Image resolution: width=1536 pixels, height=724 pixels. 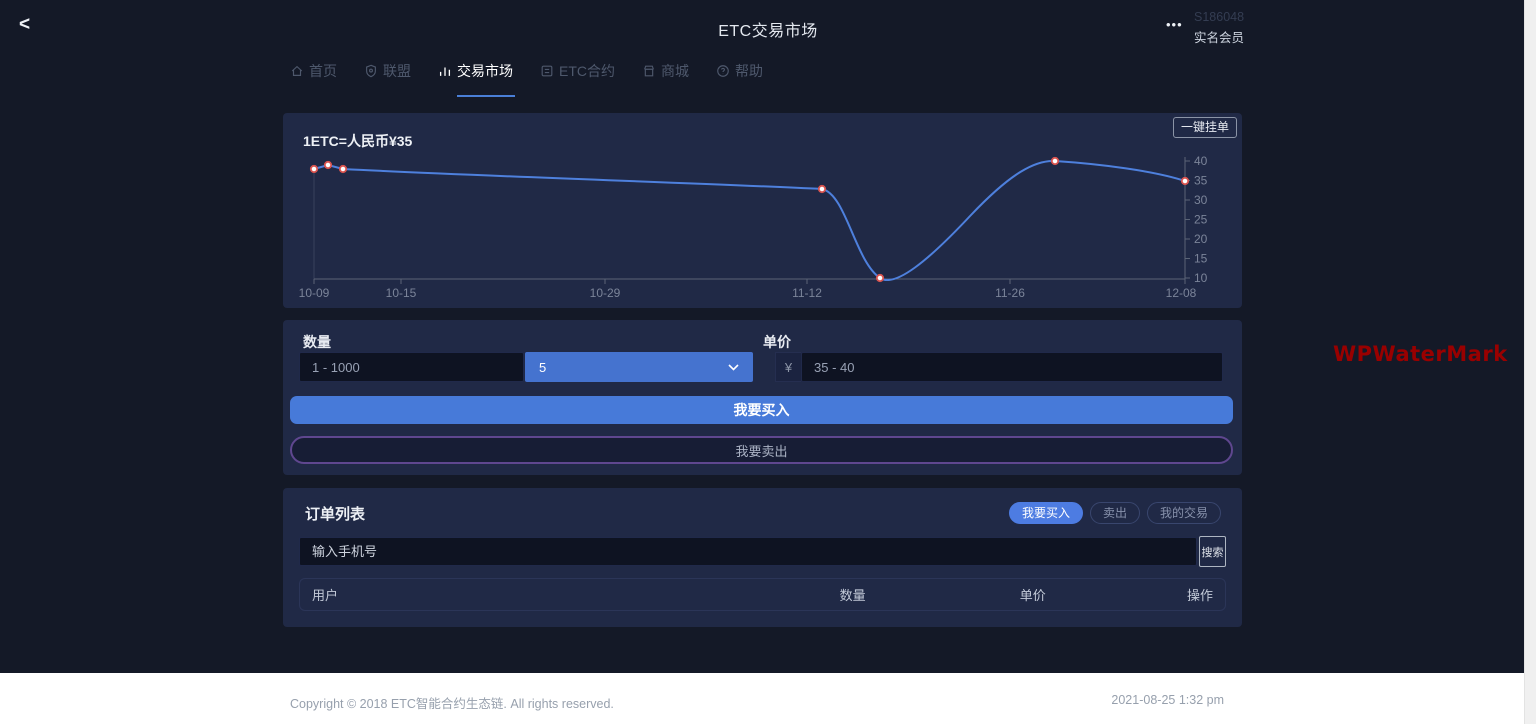 What do you see at coordinates (371, 71) in the screenshot?
I see `shield-icon` at bounding box center [371, 71].